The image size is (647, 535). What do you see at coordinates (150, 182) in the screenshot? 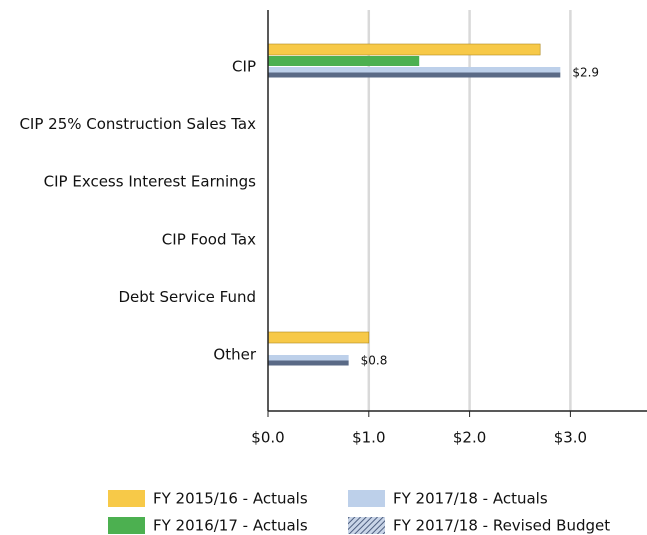
I see `y-tick-label: CIP Excess Interest Earnings` at bounding box center [150, 182].